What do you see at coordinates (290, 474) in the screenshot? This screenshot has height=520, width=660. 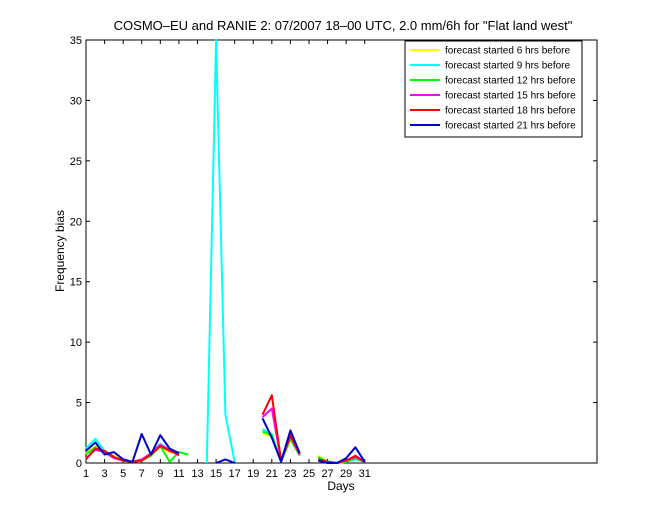 I see `x-tick-label: 23` at bounding box center [290, 474].